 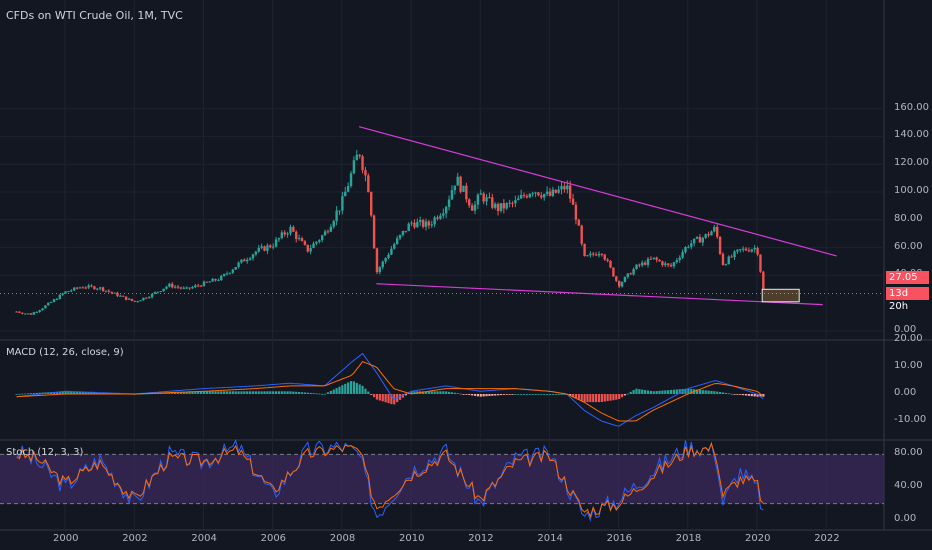 I want to click on stoch-label: Stoch (12, 3, 3), so click(x=45, y=452).